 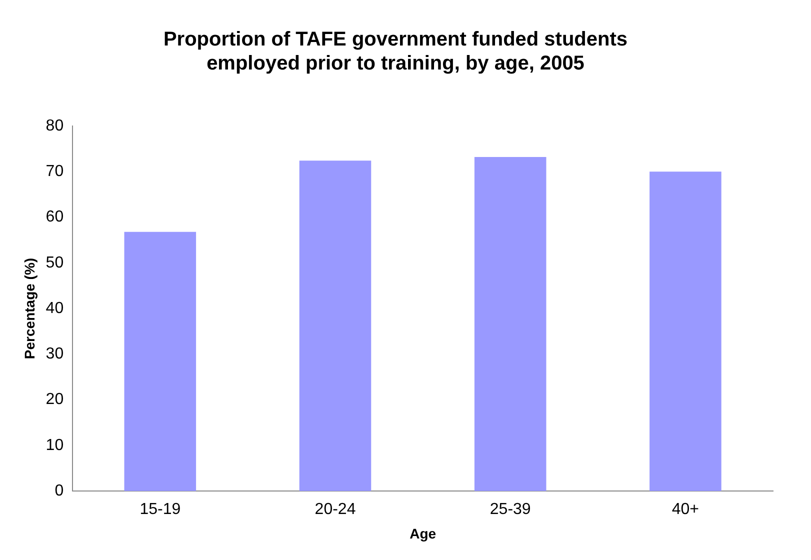 What do you see at coordinates (55, 263) in the screenshot?
I see `y-tick-label: 50` at bounding box center [55, 263].